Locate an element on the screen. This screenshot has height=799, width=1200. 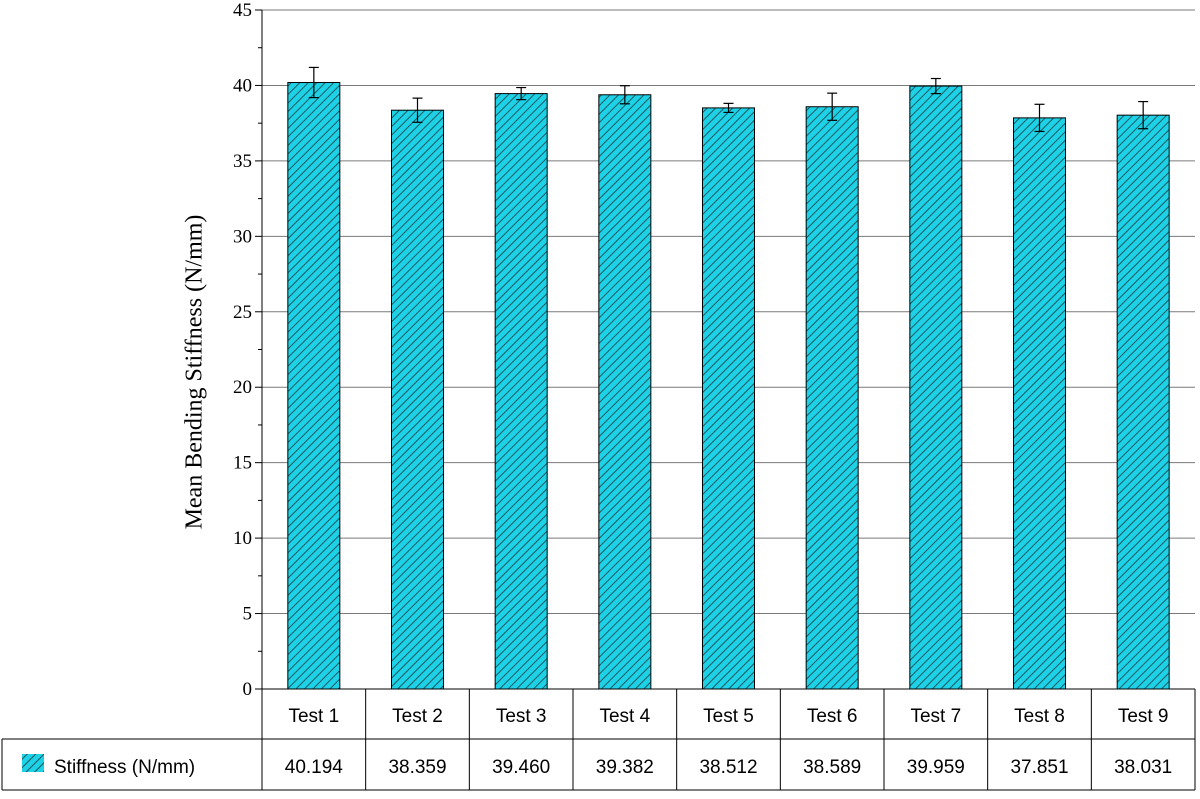
x-category-label: Test 4 is located at coordinates (624, 716).